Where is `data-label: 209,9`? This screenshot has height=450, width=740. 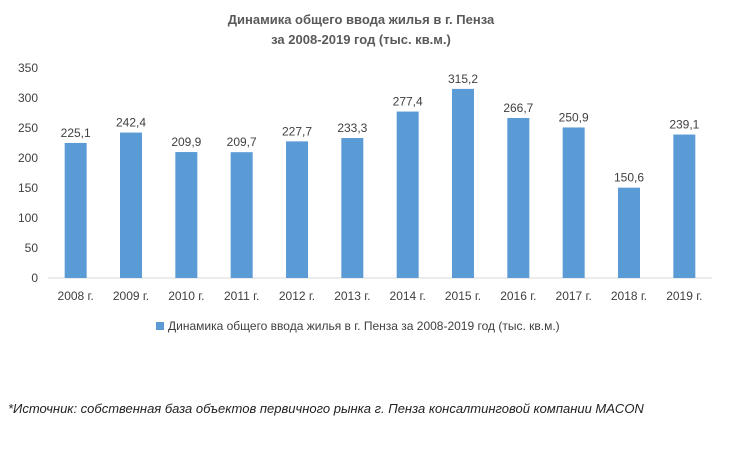
data-label: 209,9 is located at coordinates (186, 142).